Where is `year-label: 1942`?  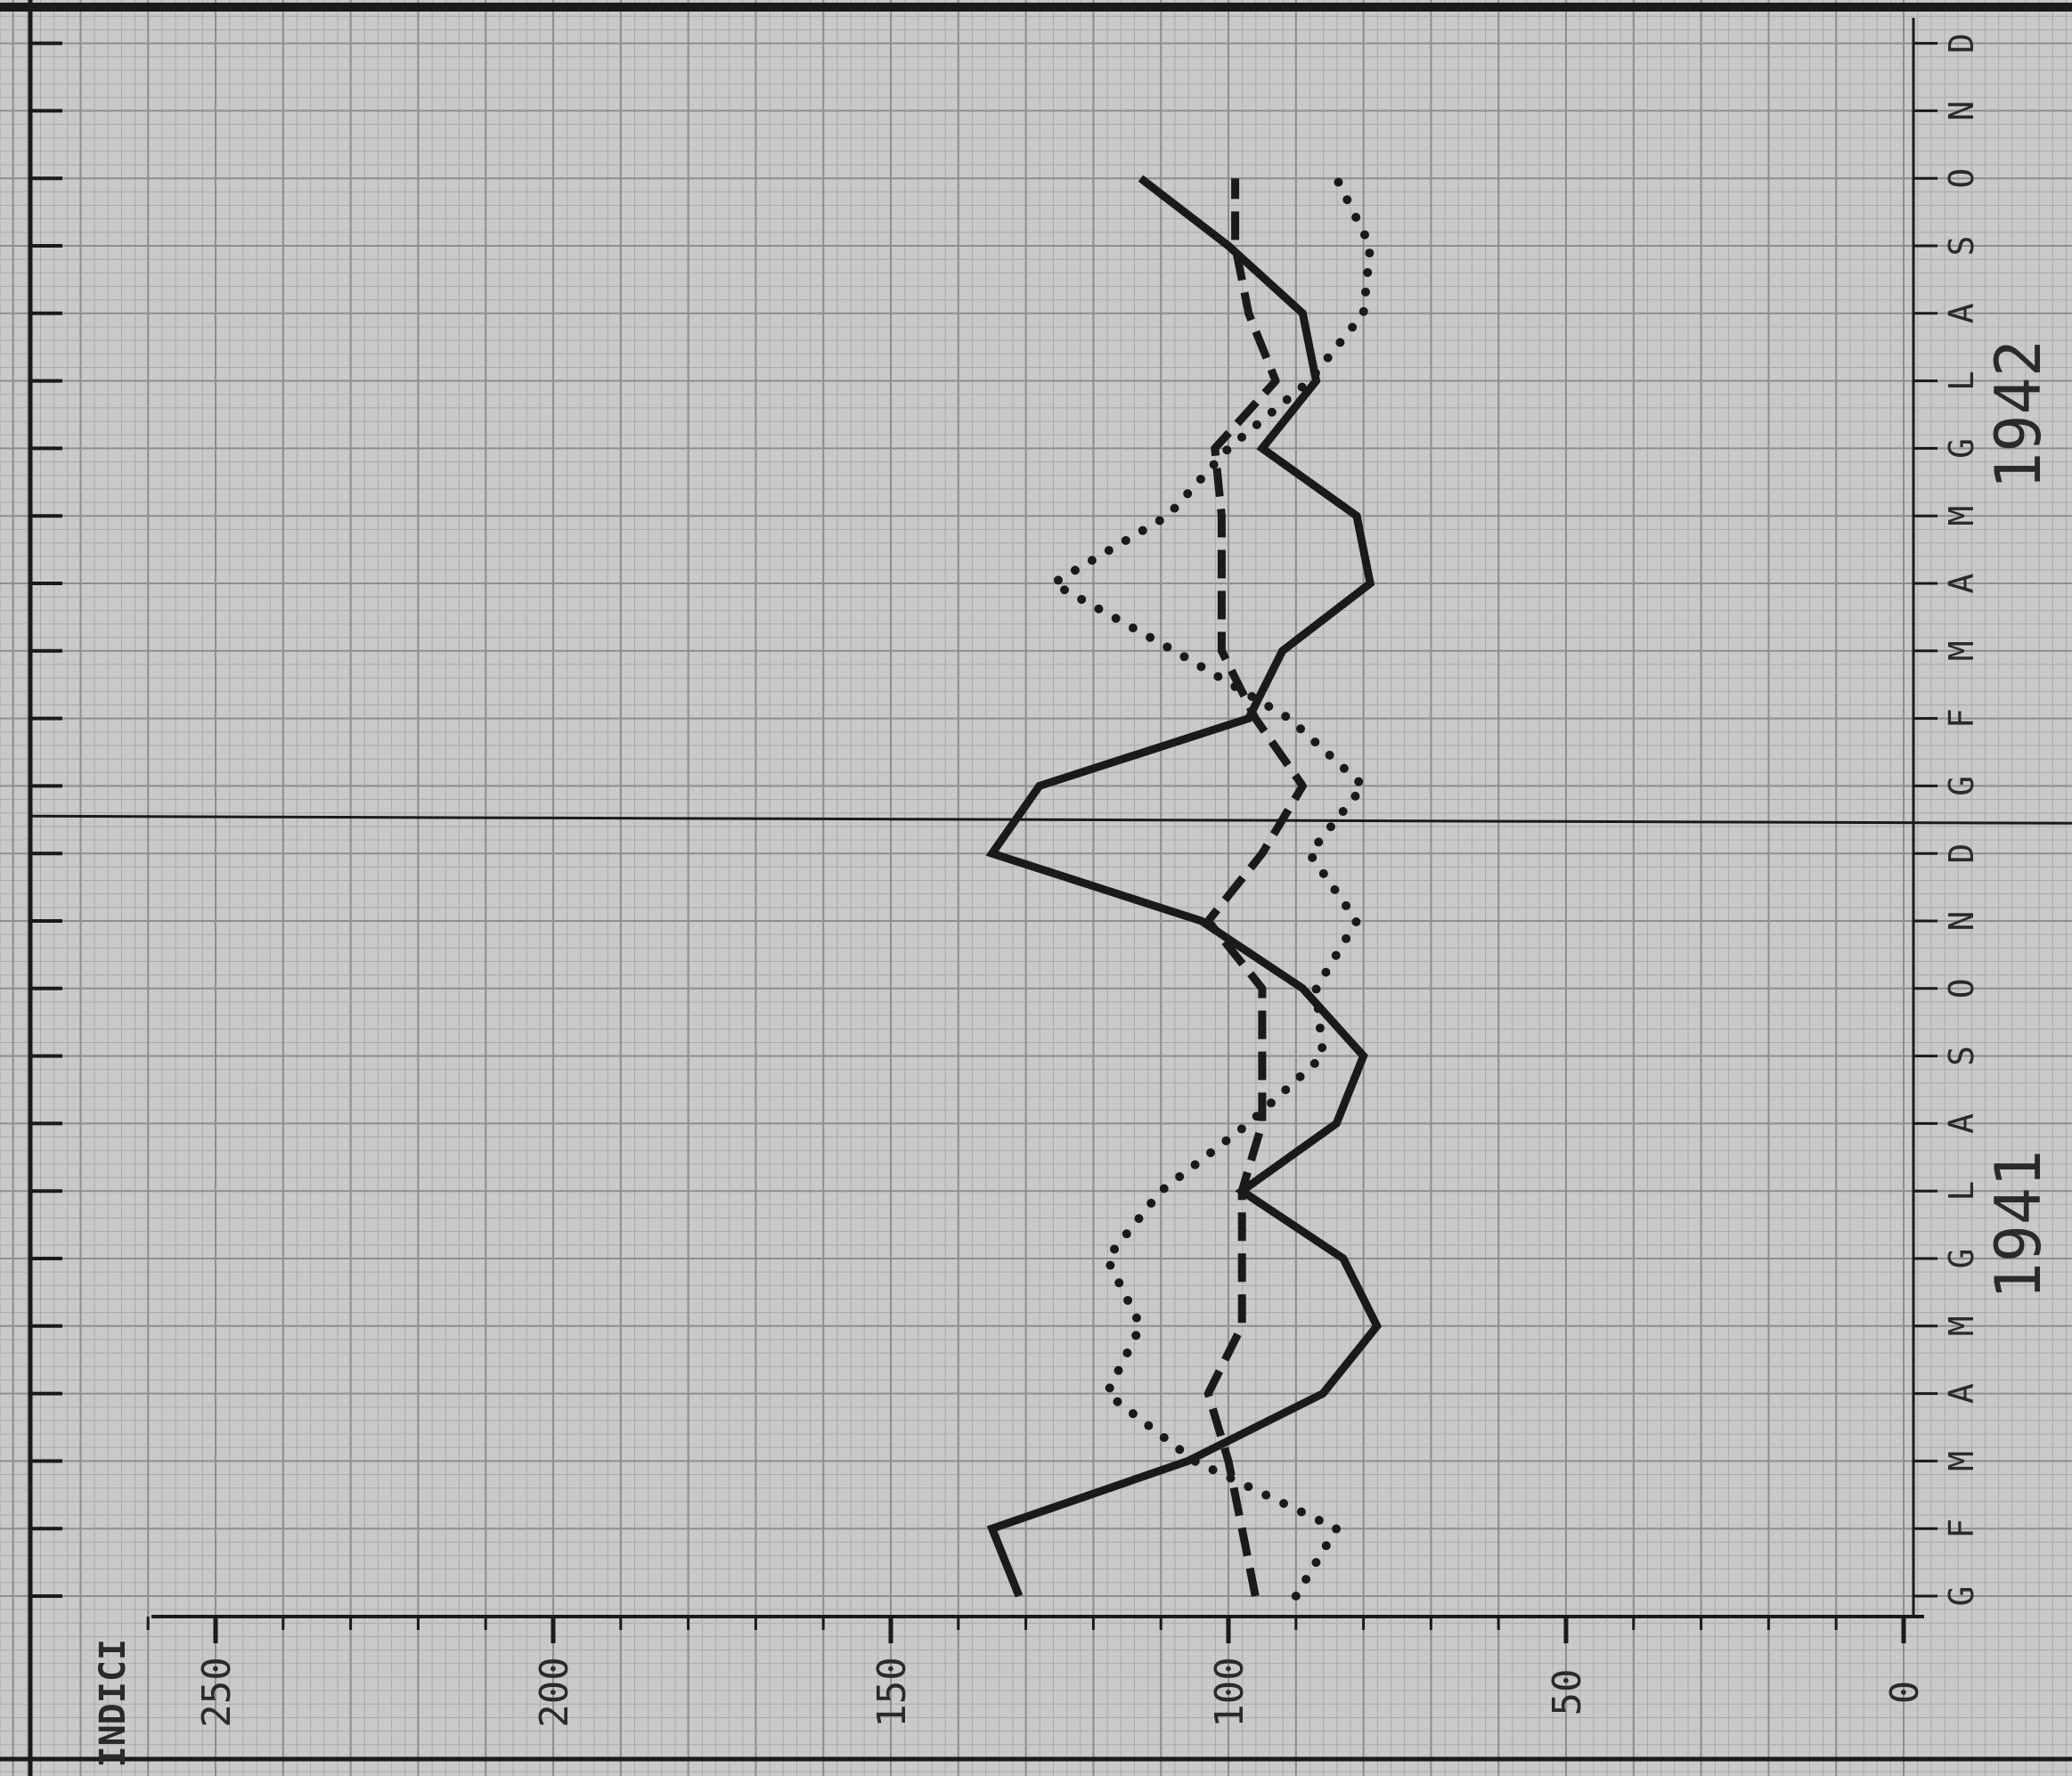
year-label: 1942 is located at coordinates (2018, 414).